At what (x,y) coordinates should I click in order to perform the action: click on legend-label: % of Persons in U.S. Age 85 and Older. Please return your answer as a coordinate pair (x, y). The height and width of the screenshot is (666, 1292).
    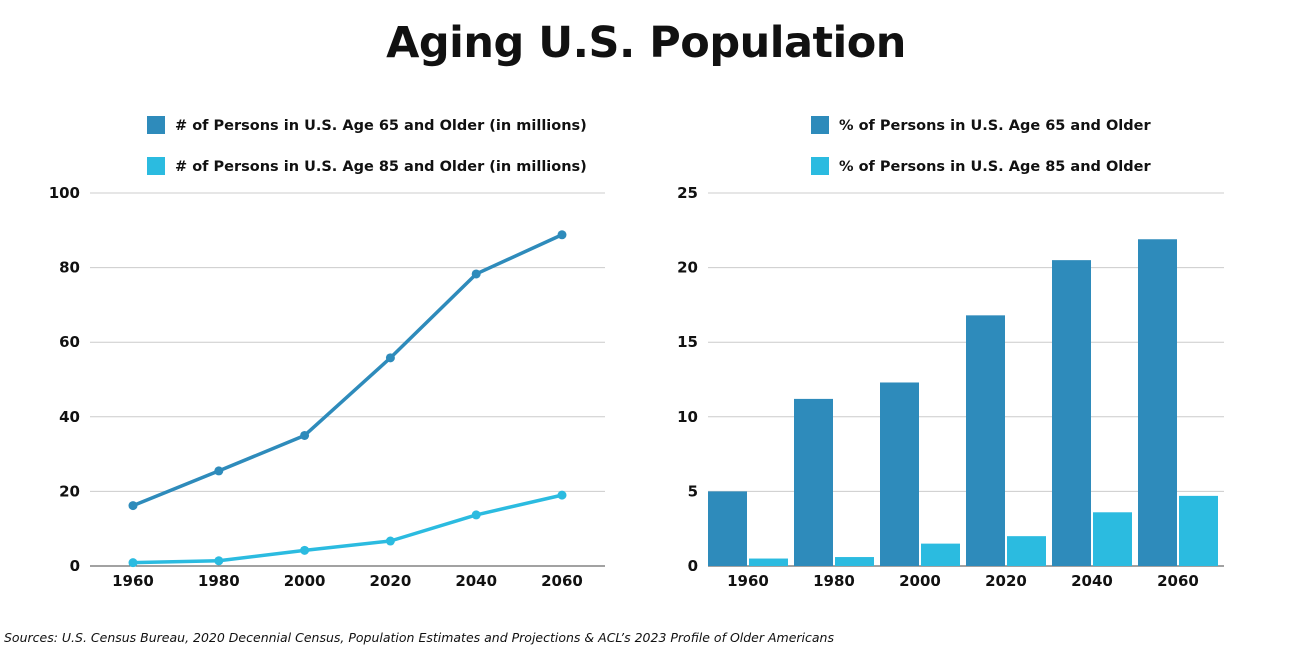
    Looking at the image, I should click on (995, 167).